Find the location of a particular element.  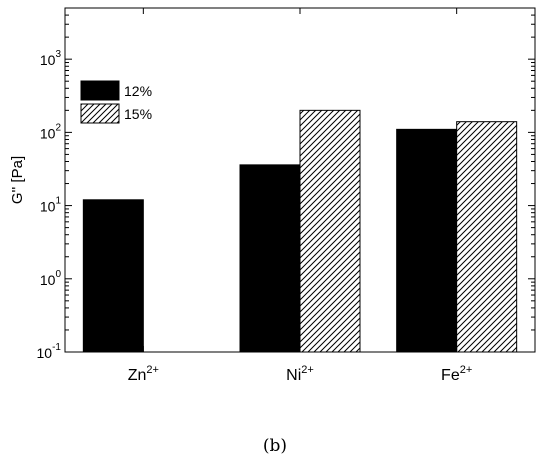

bar-ni-15pct is located at coordinates (330, 231).